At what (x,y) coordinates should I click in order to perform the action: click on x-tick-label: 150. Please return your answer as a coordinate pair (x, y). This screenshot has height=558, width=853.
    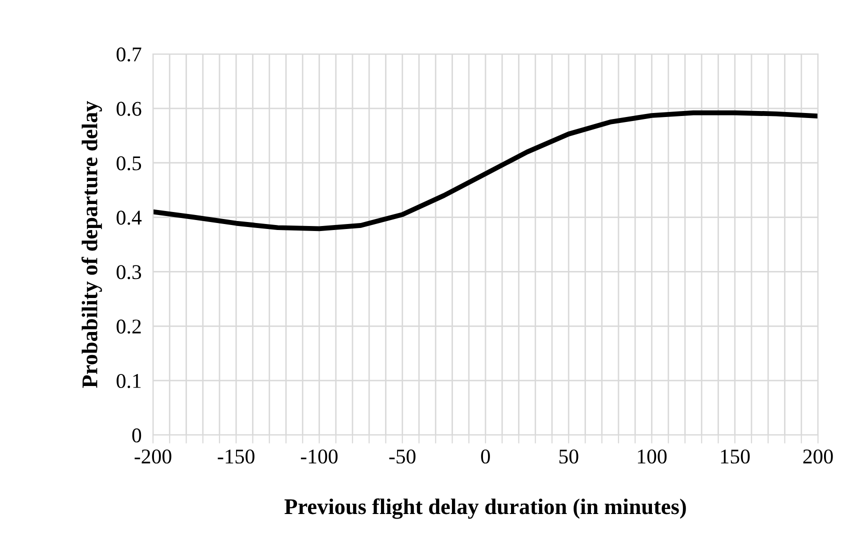
    Looking at the image, I should click on (735, 456).